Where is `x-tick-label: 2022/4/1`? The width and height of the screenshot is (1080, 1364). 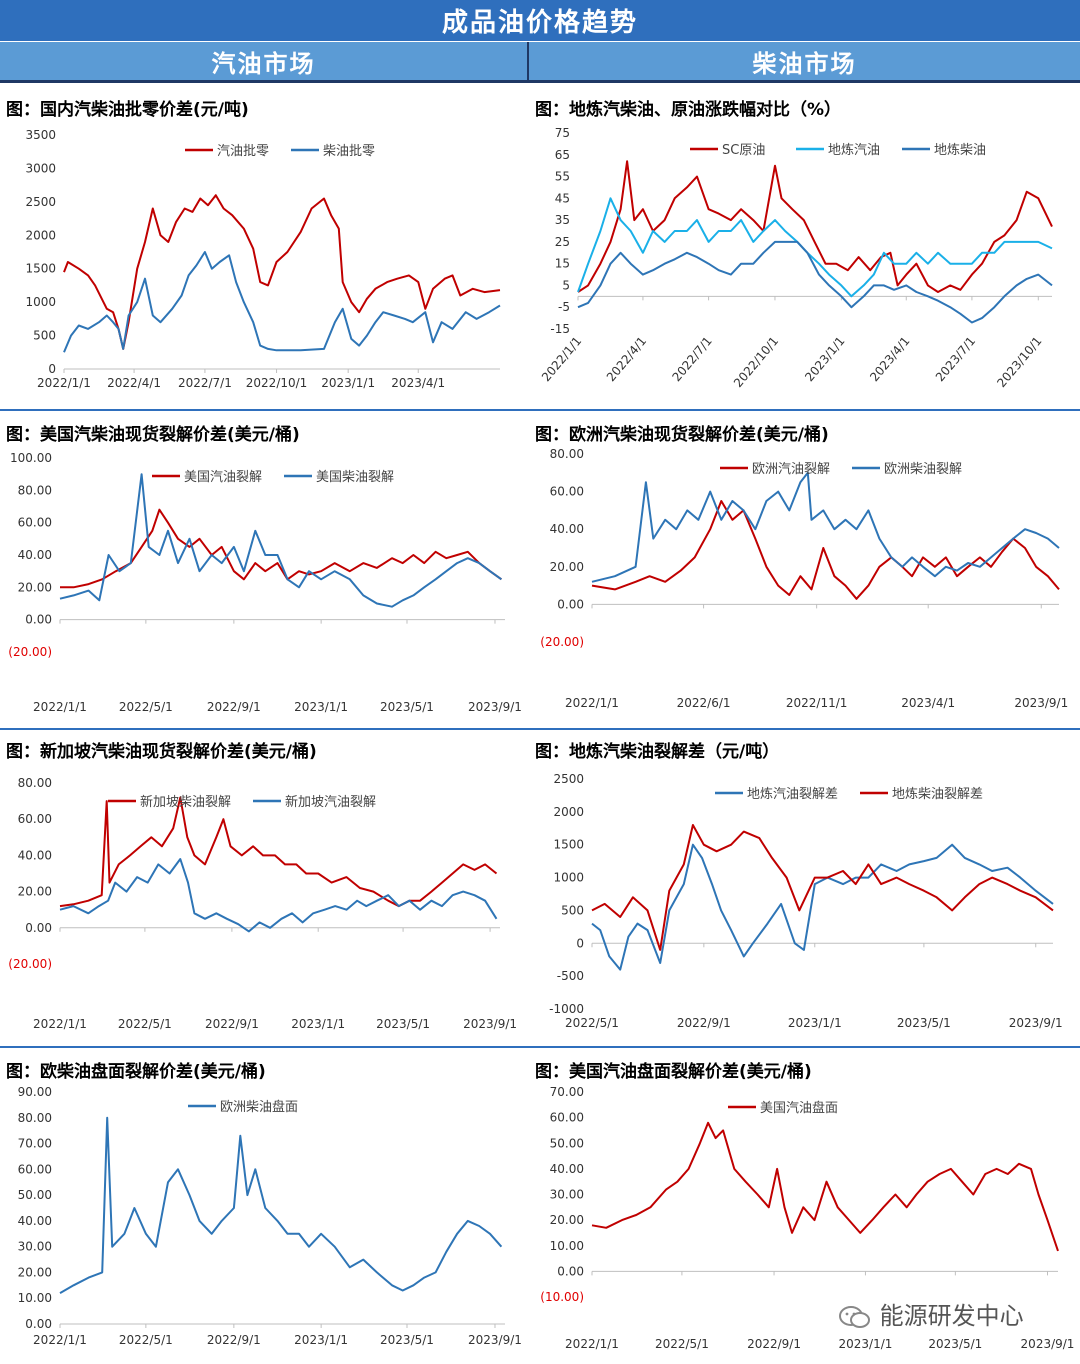
x-tick-label: 2022/4/1 is located at coordinates (626, 359).